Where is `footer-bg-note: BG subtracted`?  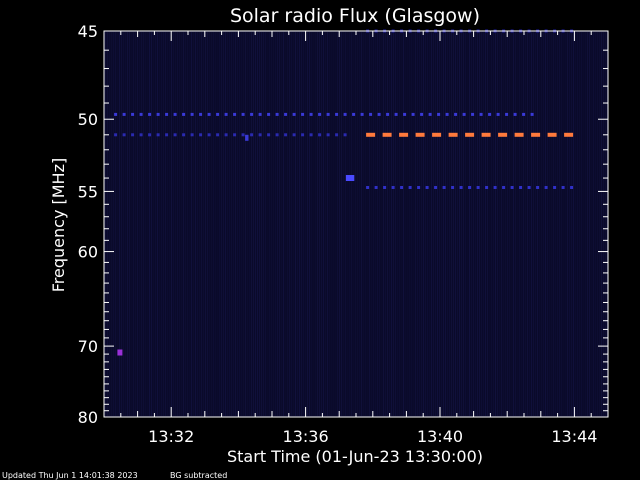 footer-bg-note: BG subtracted is located at coordinates (198, 475).